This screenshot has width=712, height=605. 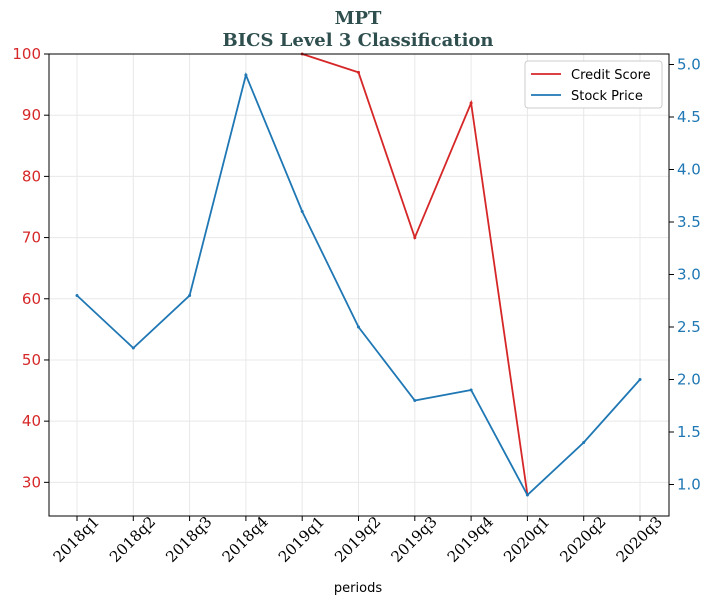 I want to click on left-axis: 30 40 50 60 70 80 90 100, so click(x=30, y=268).